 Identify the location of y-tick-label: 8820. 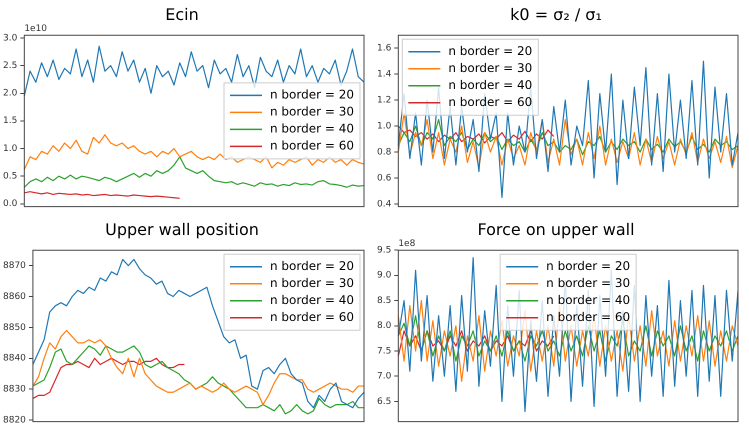
(14, 420).